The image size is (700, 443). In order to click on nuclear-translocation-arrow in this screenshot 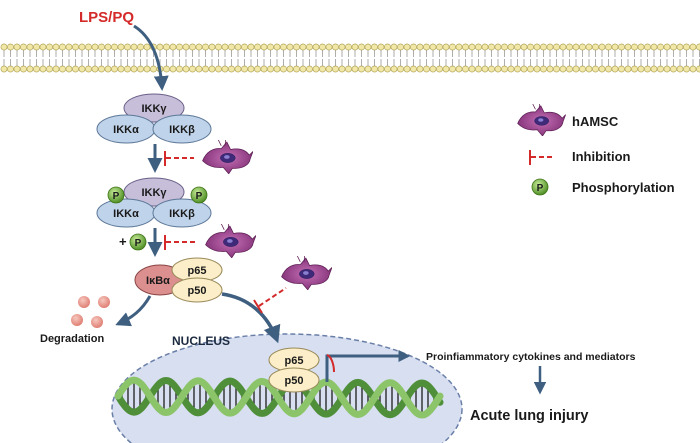, I will do `click(251, 318)`.